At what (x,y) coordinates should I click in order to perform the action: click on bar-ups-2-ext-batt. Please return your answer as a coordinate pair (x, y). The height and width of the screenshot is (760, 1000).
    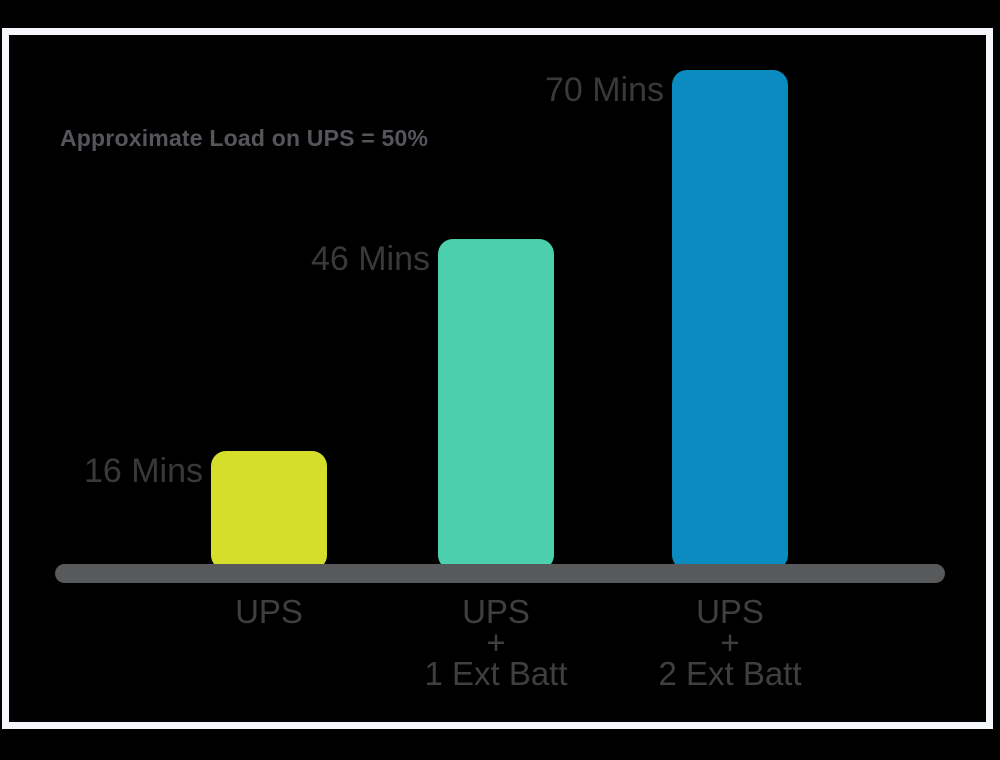
    Looking at the image, I should click on (730, 320).